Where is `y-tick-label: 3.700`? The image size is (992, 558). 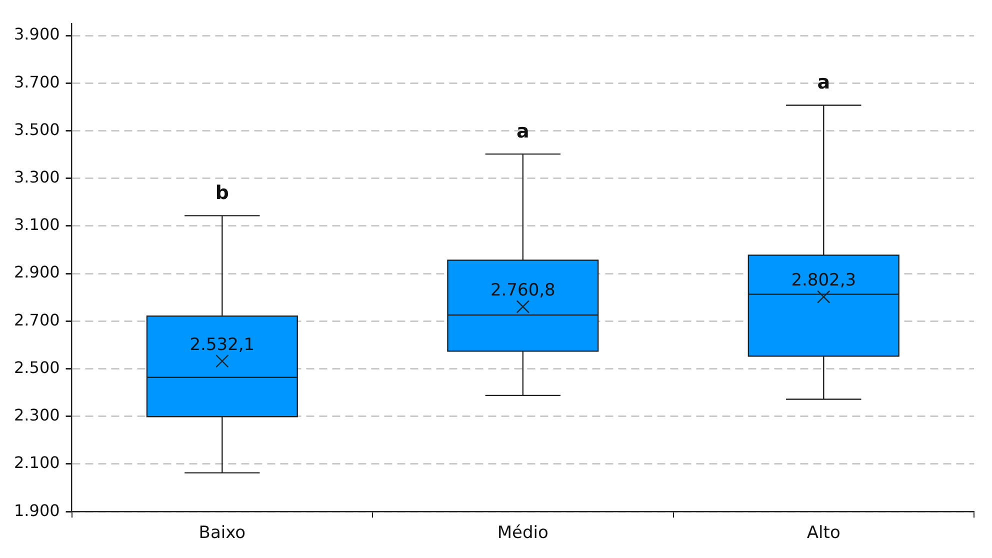 y-tick-label: 3.700 is located at coordinates (37, 82).